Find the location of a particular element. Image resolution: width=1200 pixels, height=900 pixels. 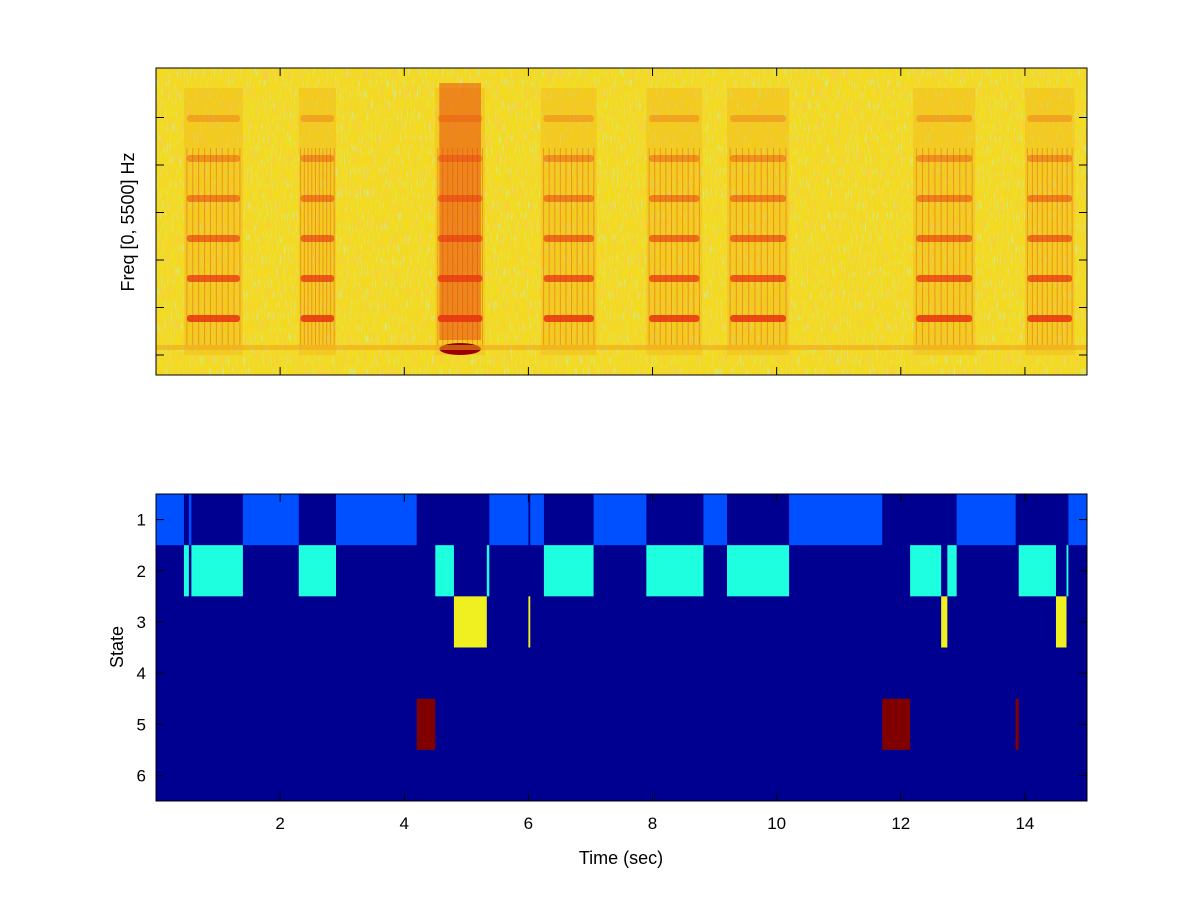

state-y-tick-label: 2 is located at coordinates (141, 571).